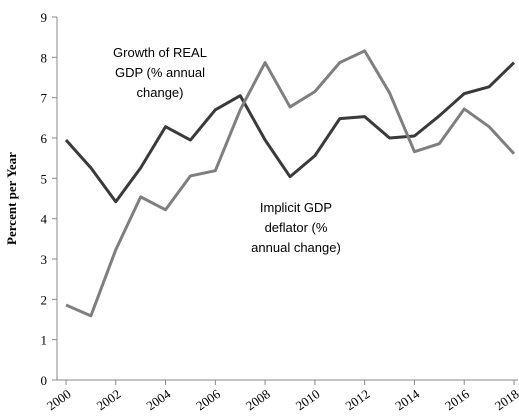  I want to click on x-tick-label: 2004, so click(158, 399).